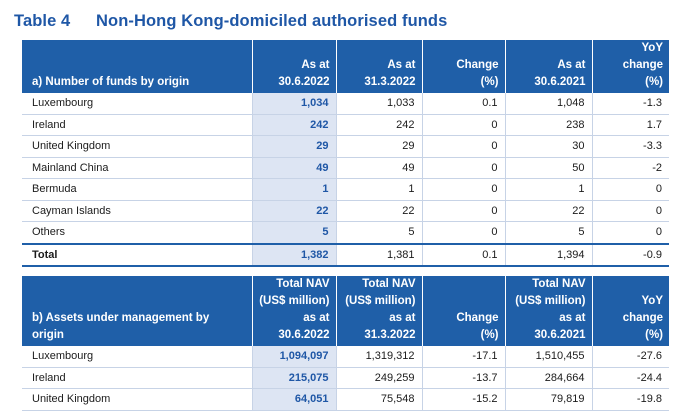  I want to click on table-cell: -1.3, so click(630, 104).